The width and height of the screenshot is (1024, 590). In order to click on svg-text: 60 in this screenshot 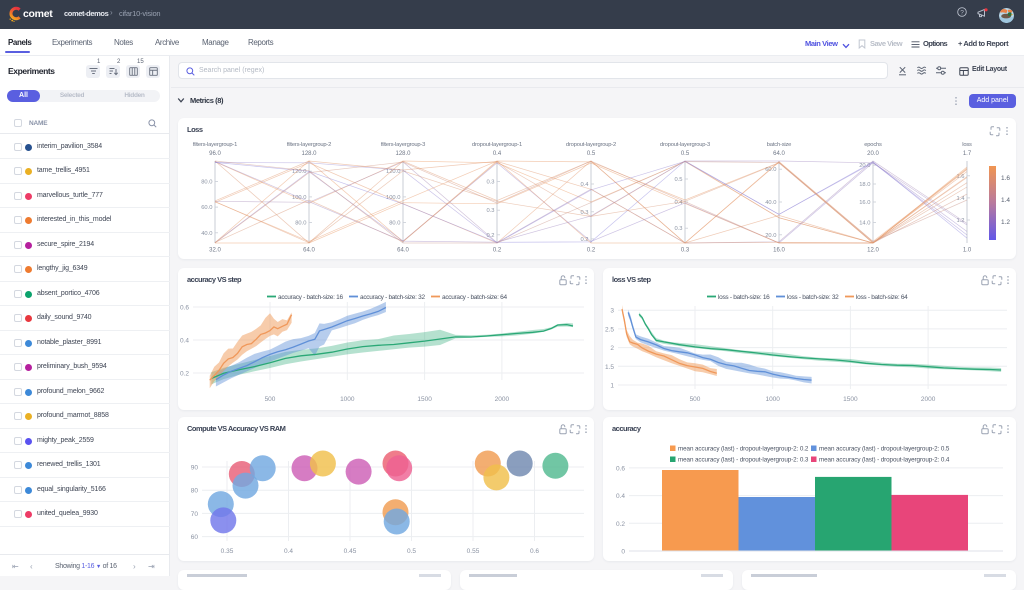, I will do `click(195, 537)`.